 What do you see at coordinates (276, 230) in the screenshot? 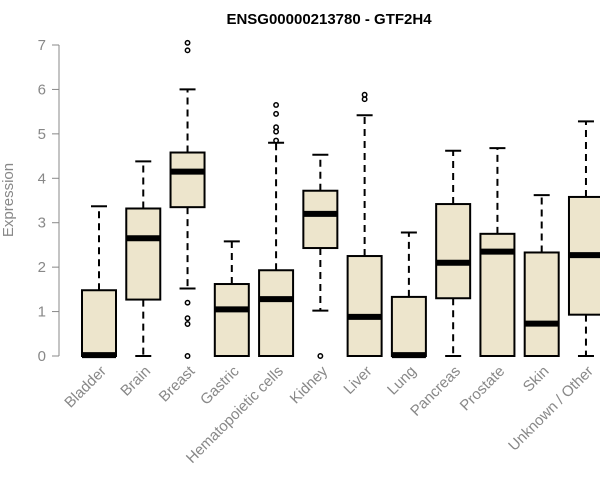
I see `box-hematopoietic-cells` at bounding box center [276, 230].